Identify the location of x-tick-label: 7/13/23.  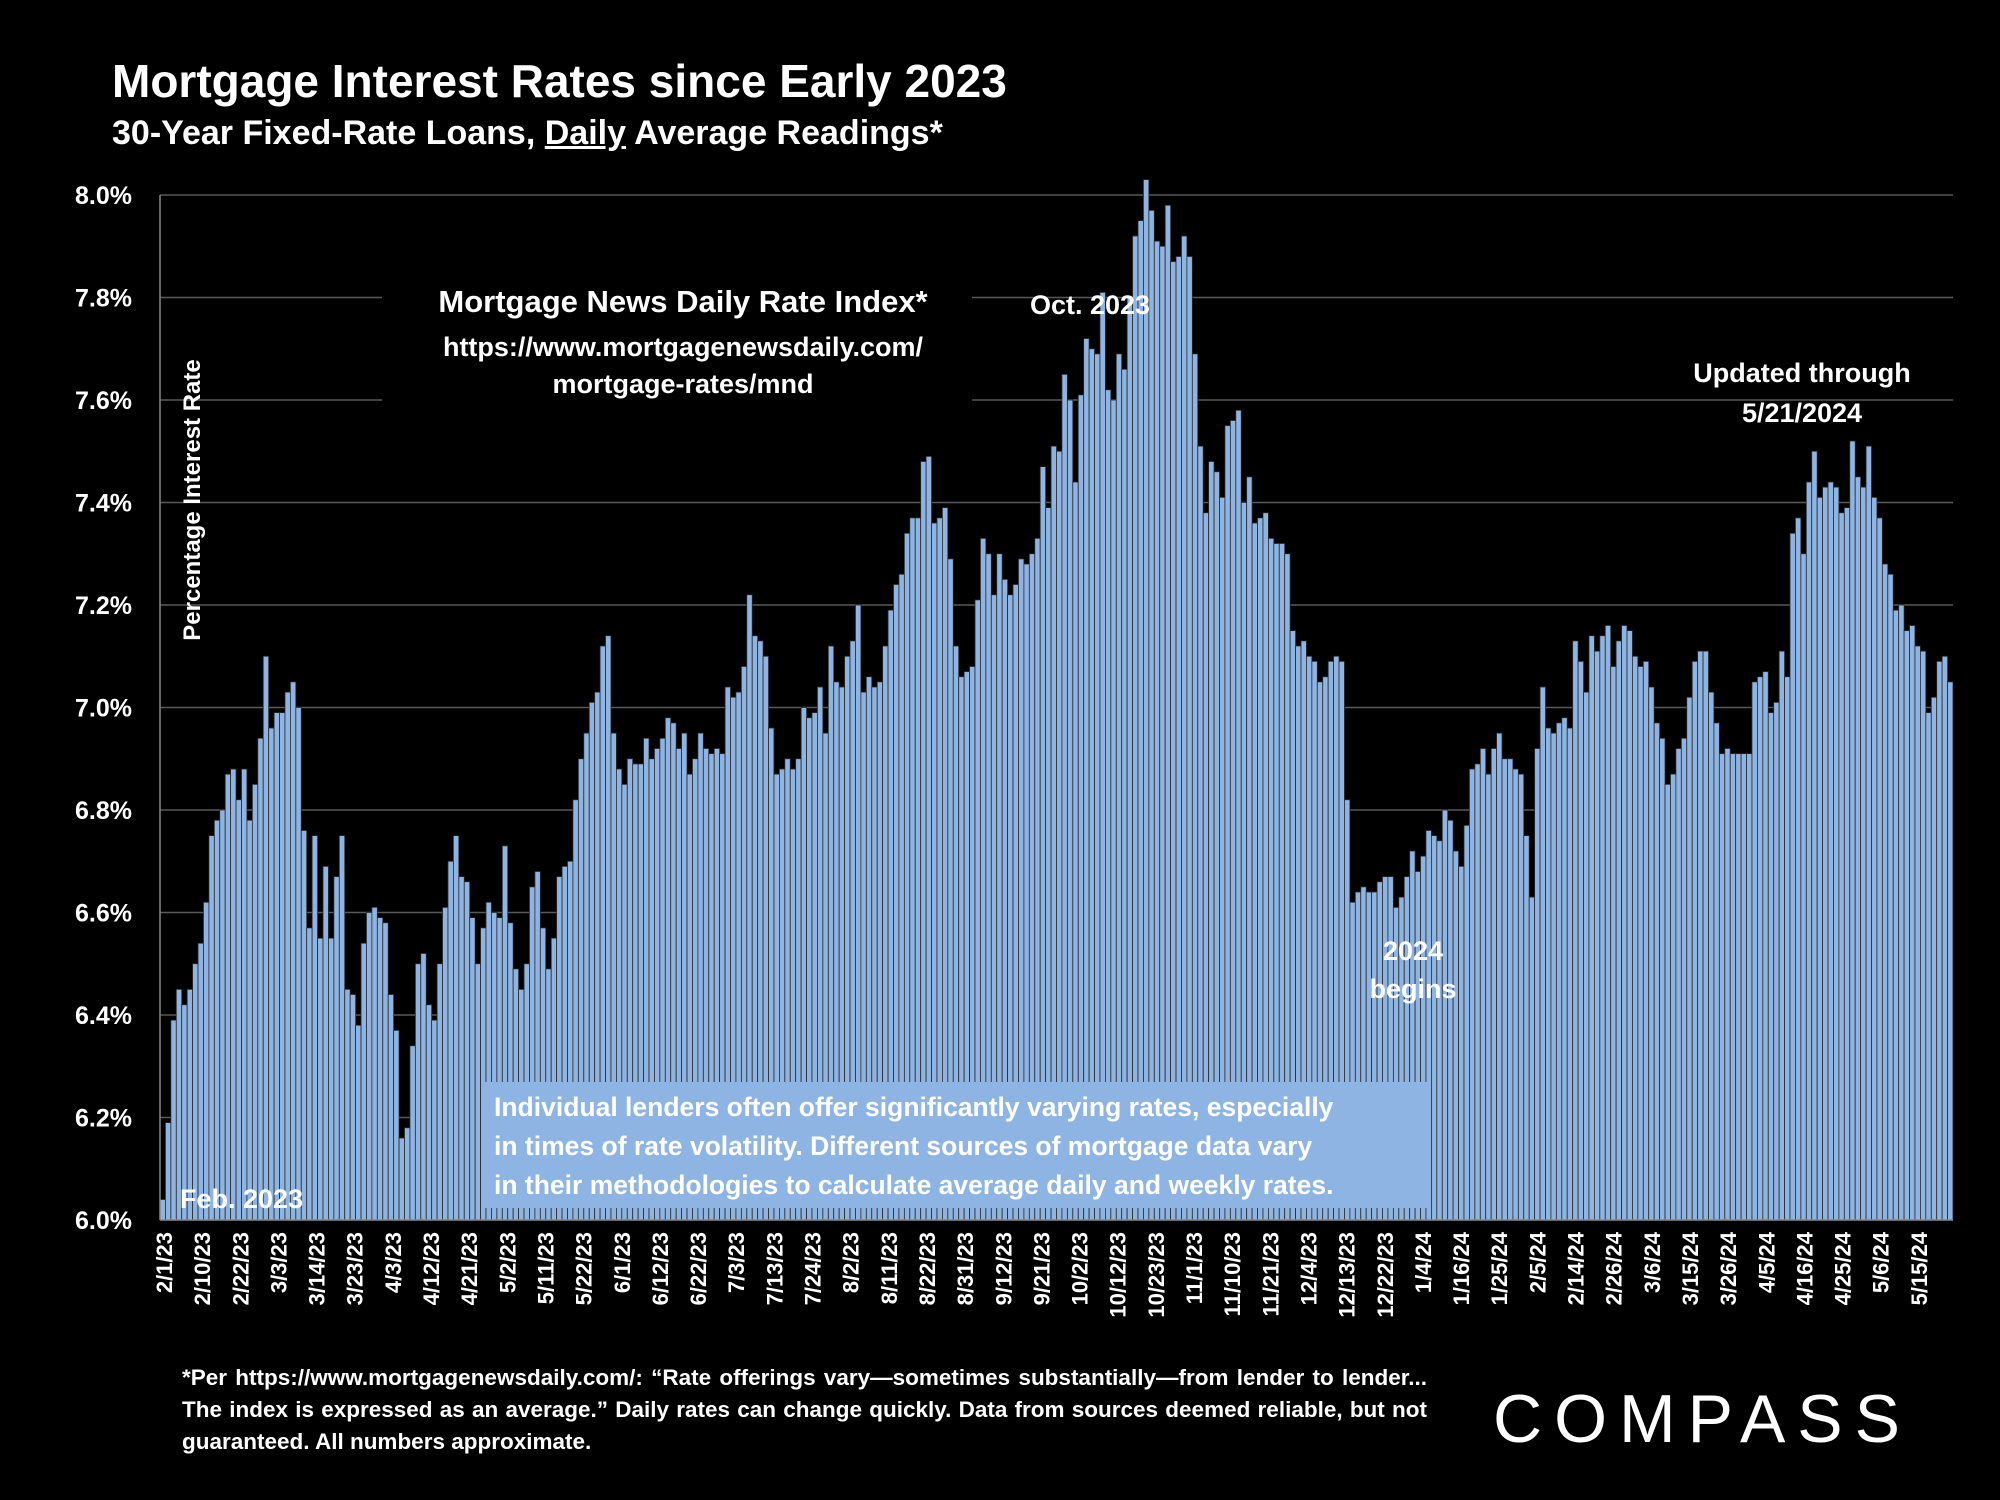
(774, 1268).